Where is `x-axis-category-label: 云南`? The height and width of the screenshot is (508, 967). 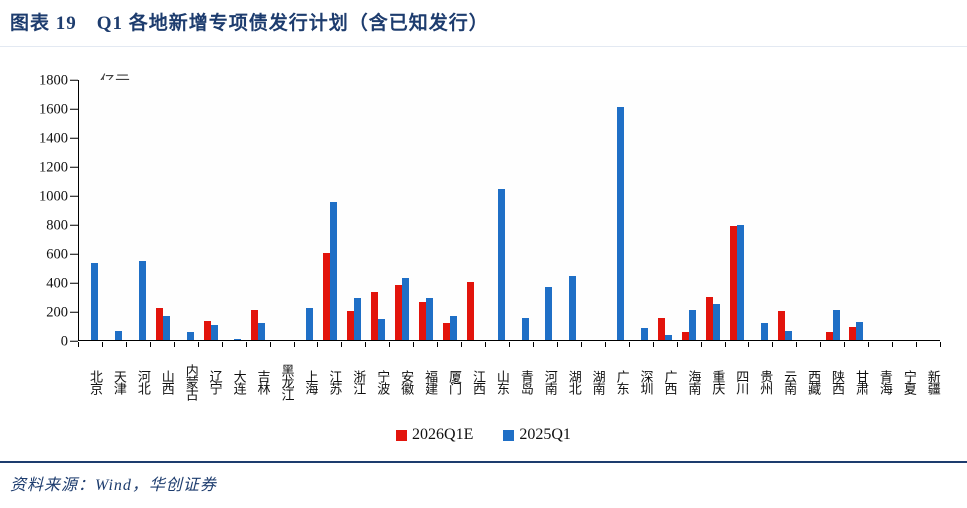
x-axis-category-label: 云南 is located at coordinates (790, 382).